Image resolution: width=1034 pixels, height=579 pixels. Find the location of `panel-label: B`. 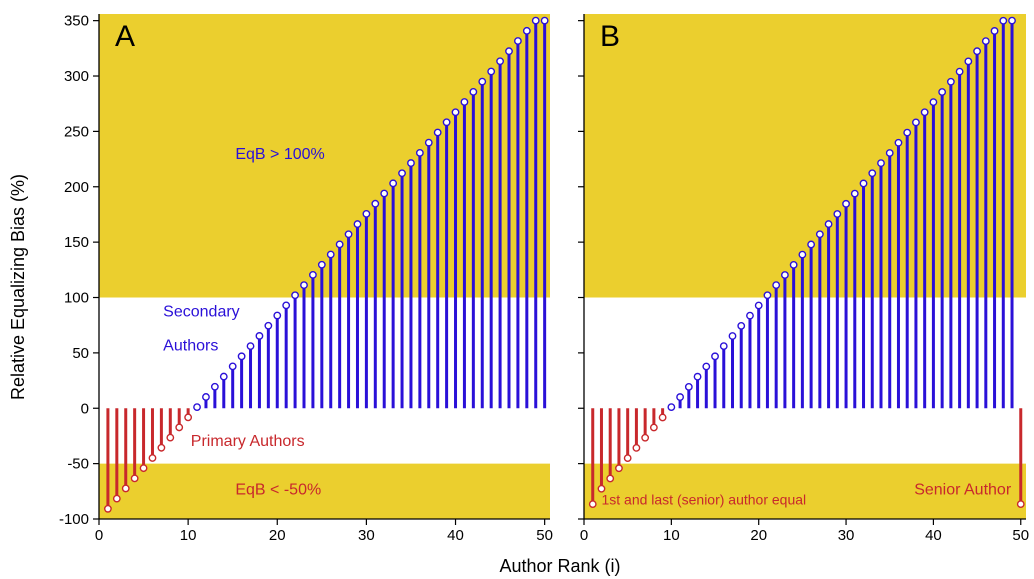

panel-label: B is located at coordinates (610, 36).